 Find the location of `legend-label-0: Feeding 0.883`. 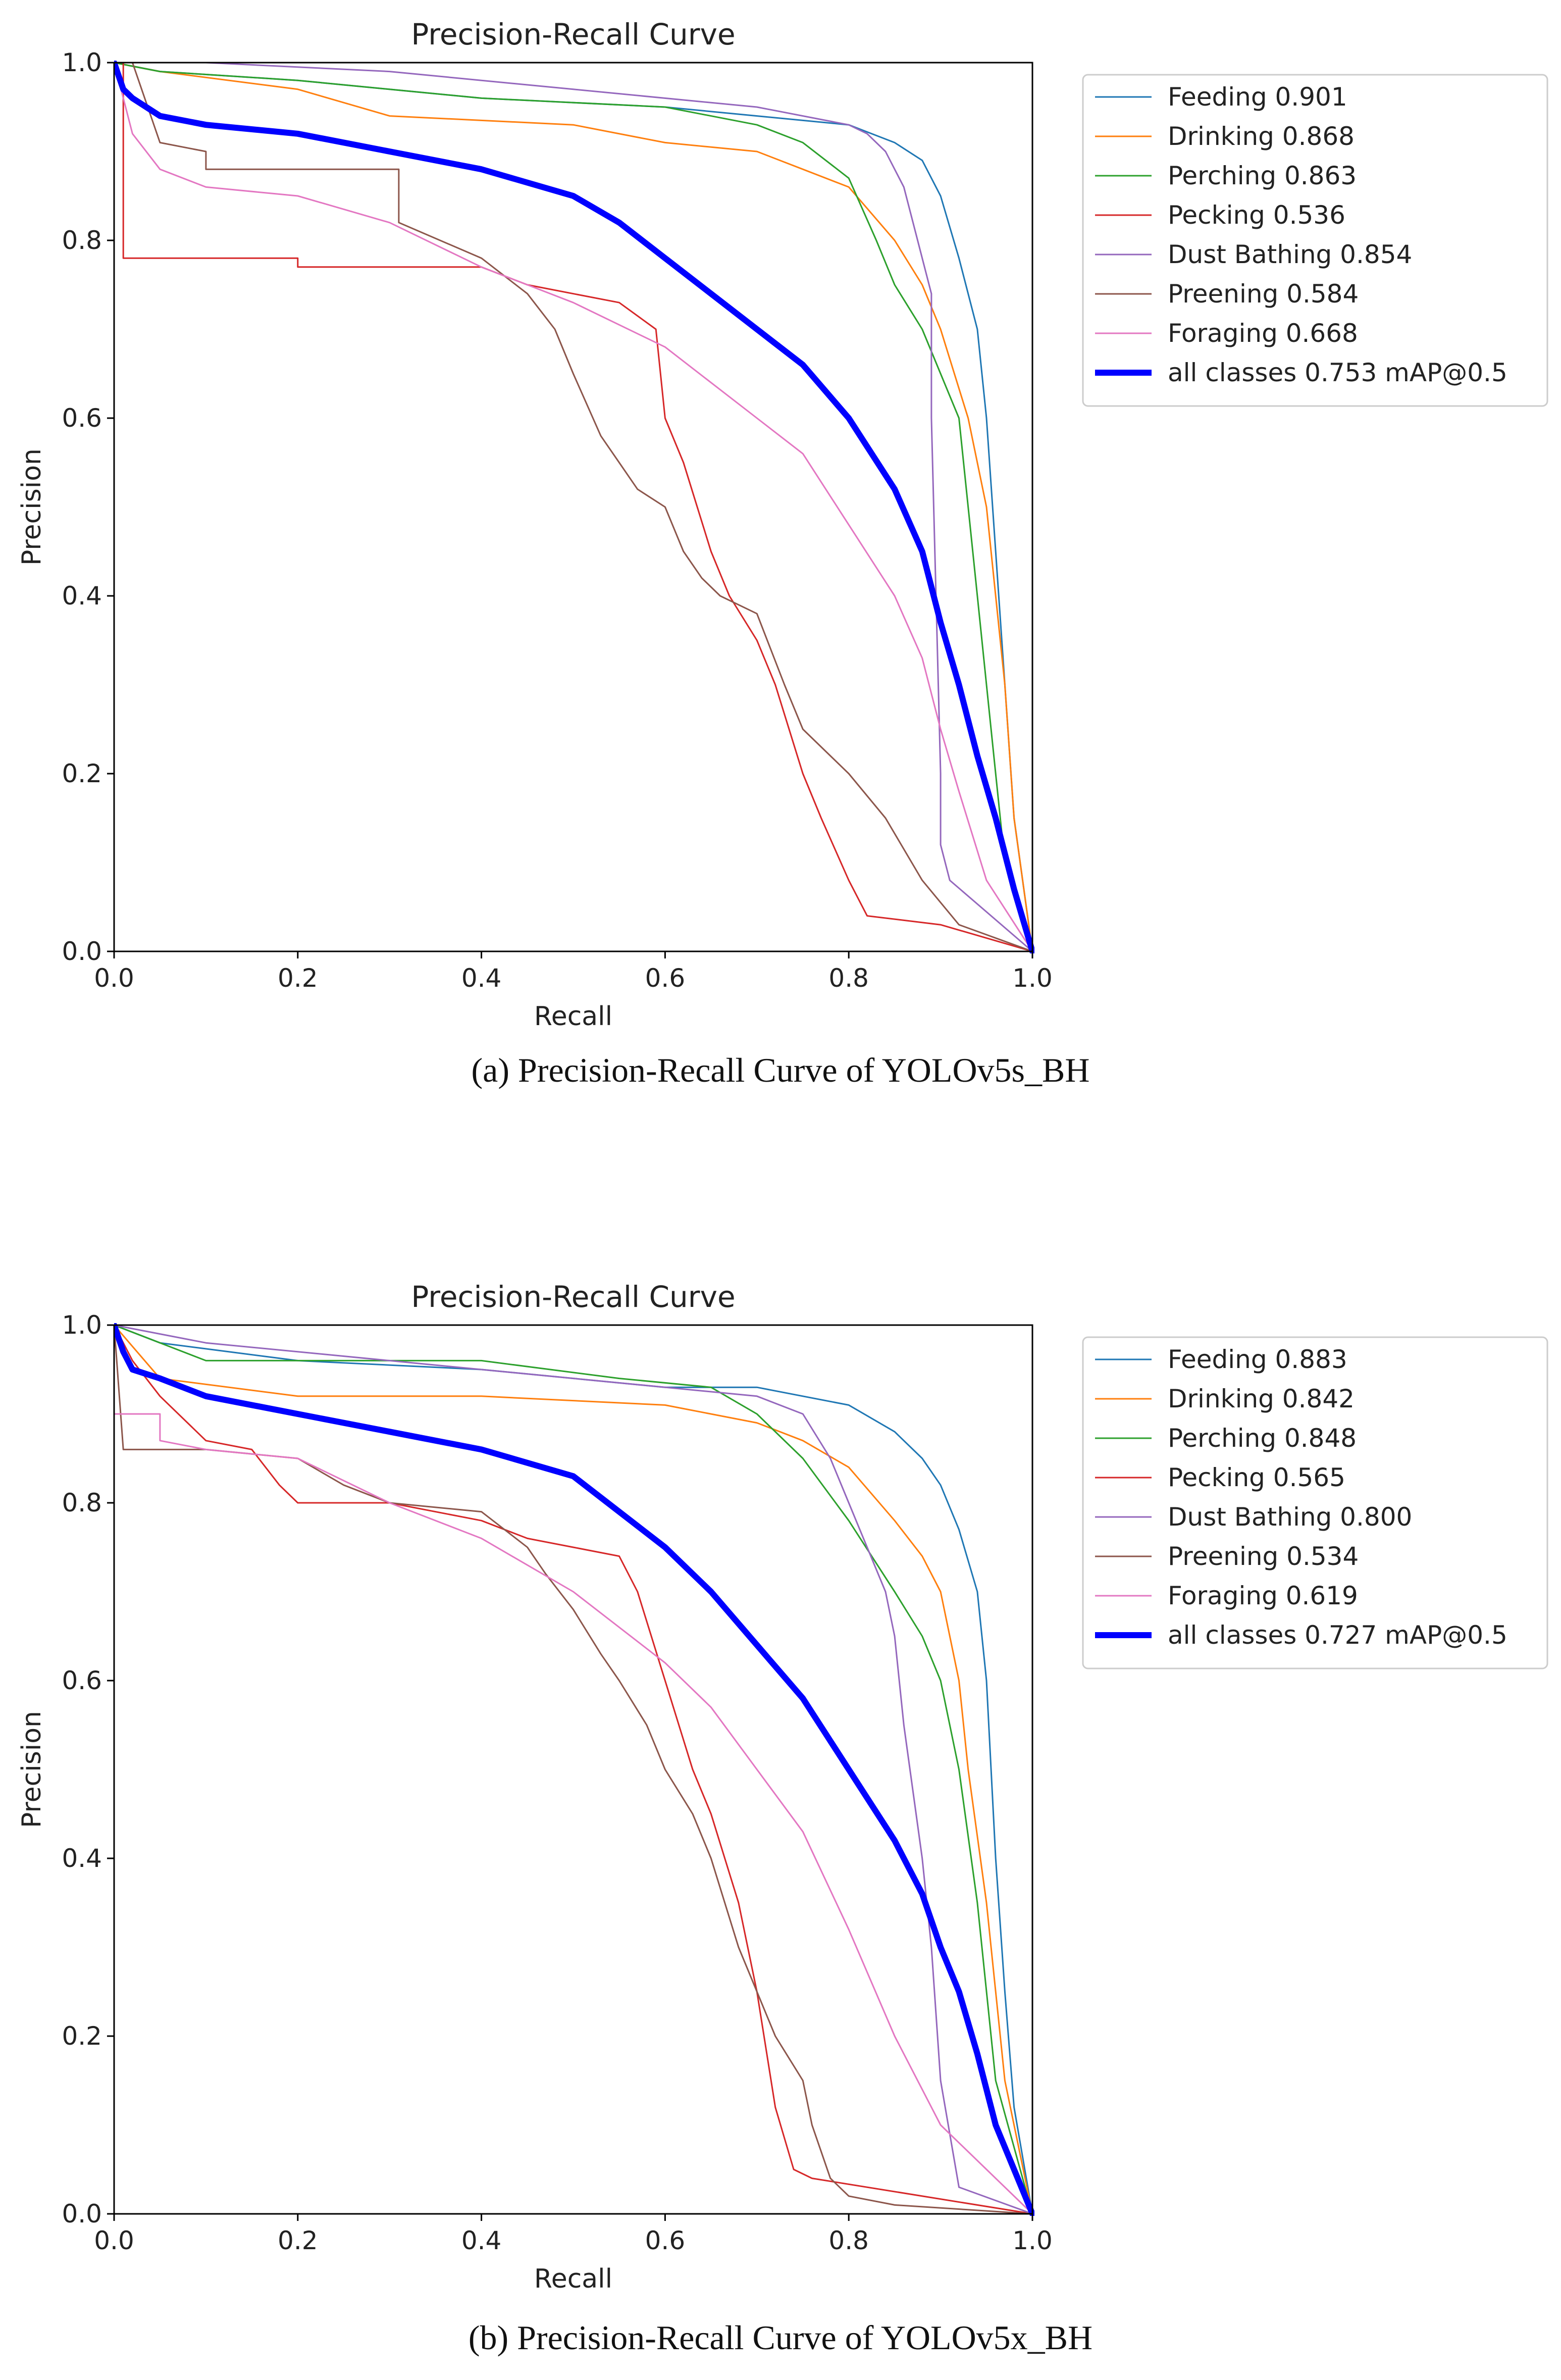

legend-label-0: Feeding 0.883 is located at coordinates (1257, 1360).